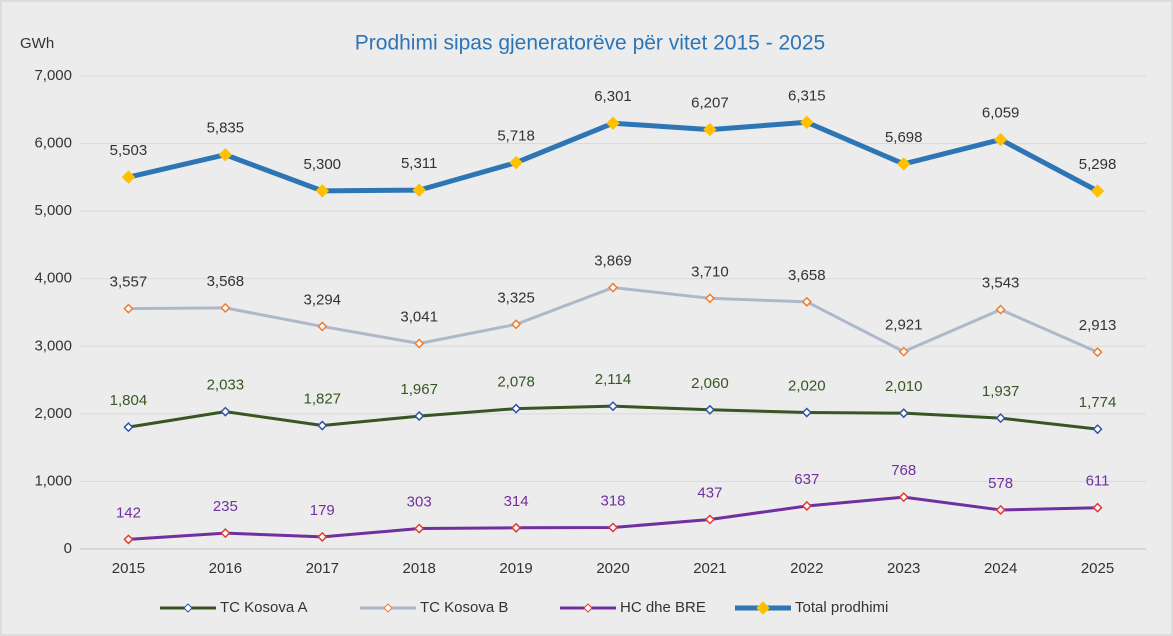 The image size is (1173, 636). What do you see at coordinates (1000, 483) in the screenshot?
I see `data-label: 578` at bounding box center [1000, 483].